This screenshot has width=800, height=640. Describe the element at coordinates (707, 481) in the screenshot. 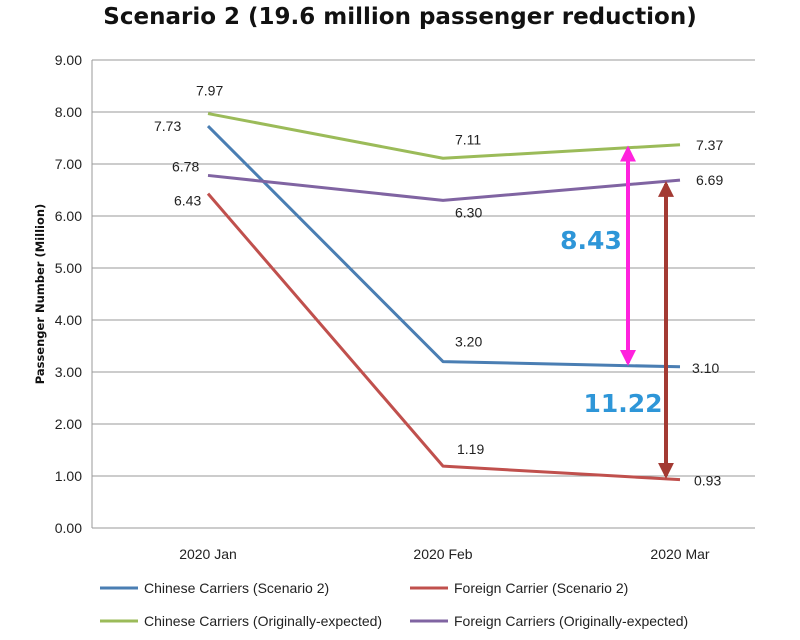

I see `data-label: 0.93` at that location.